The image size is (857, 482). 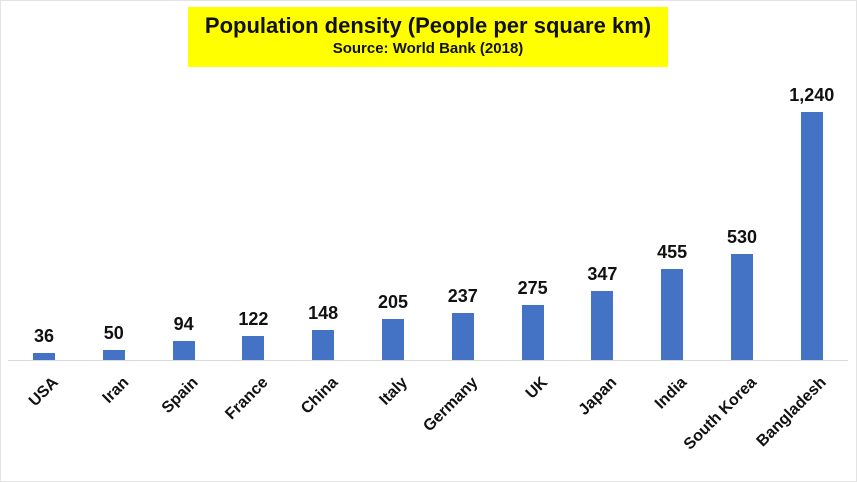 I want to click on data-label: 36, so click(x=44, y=335).